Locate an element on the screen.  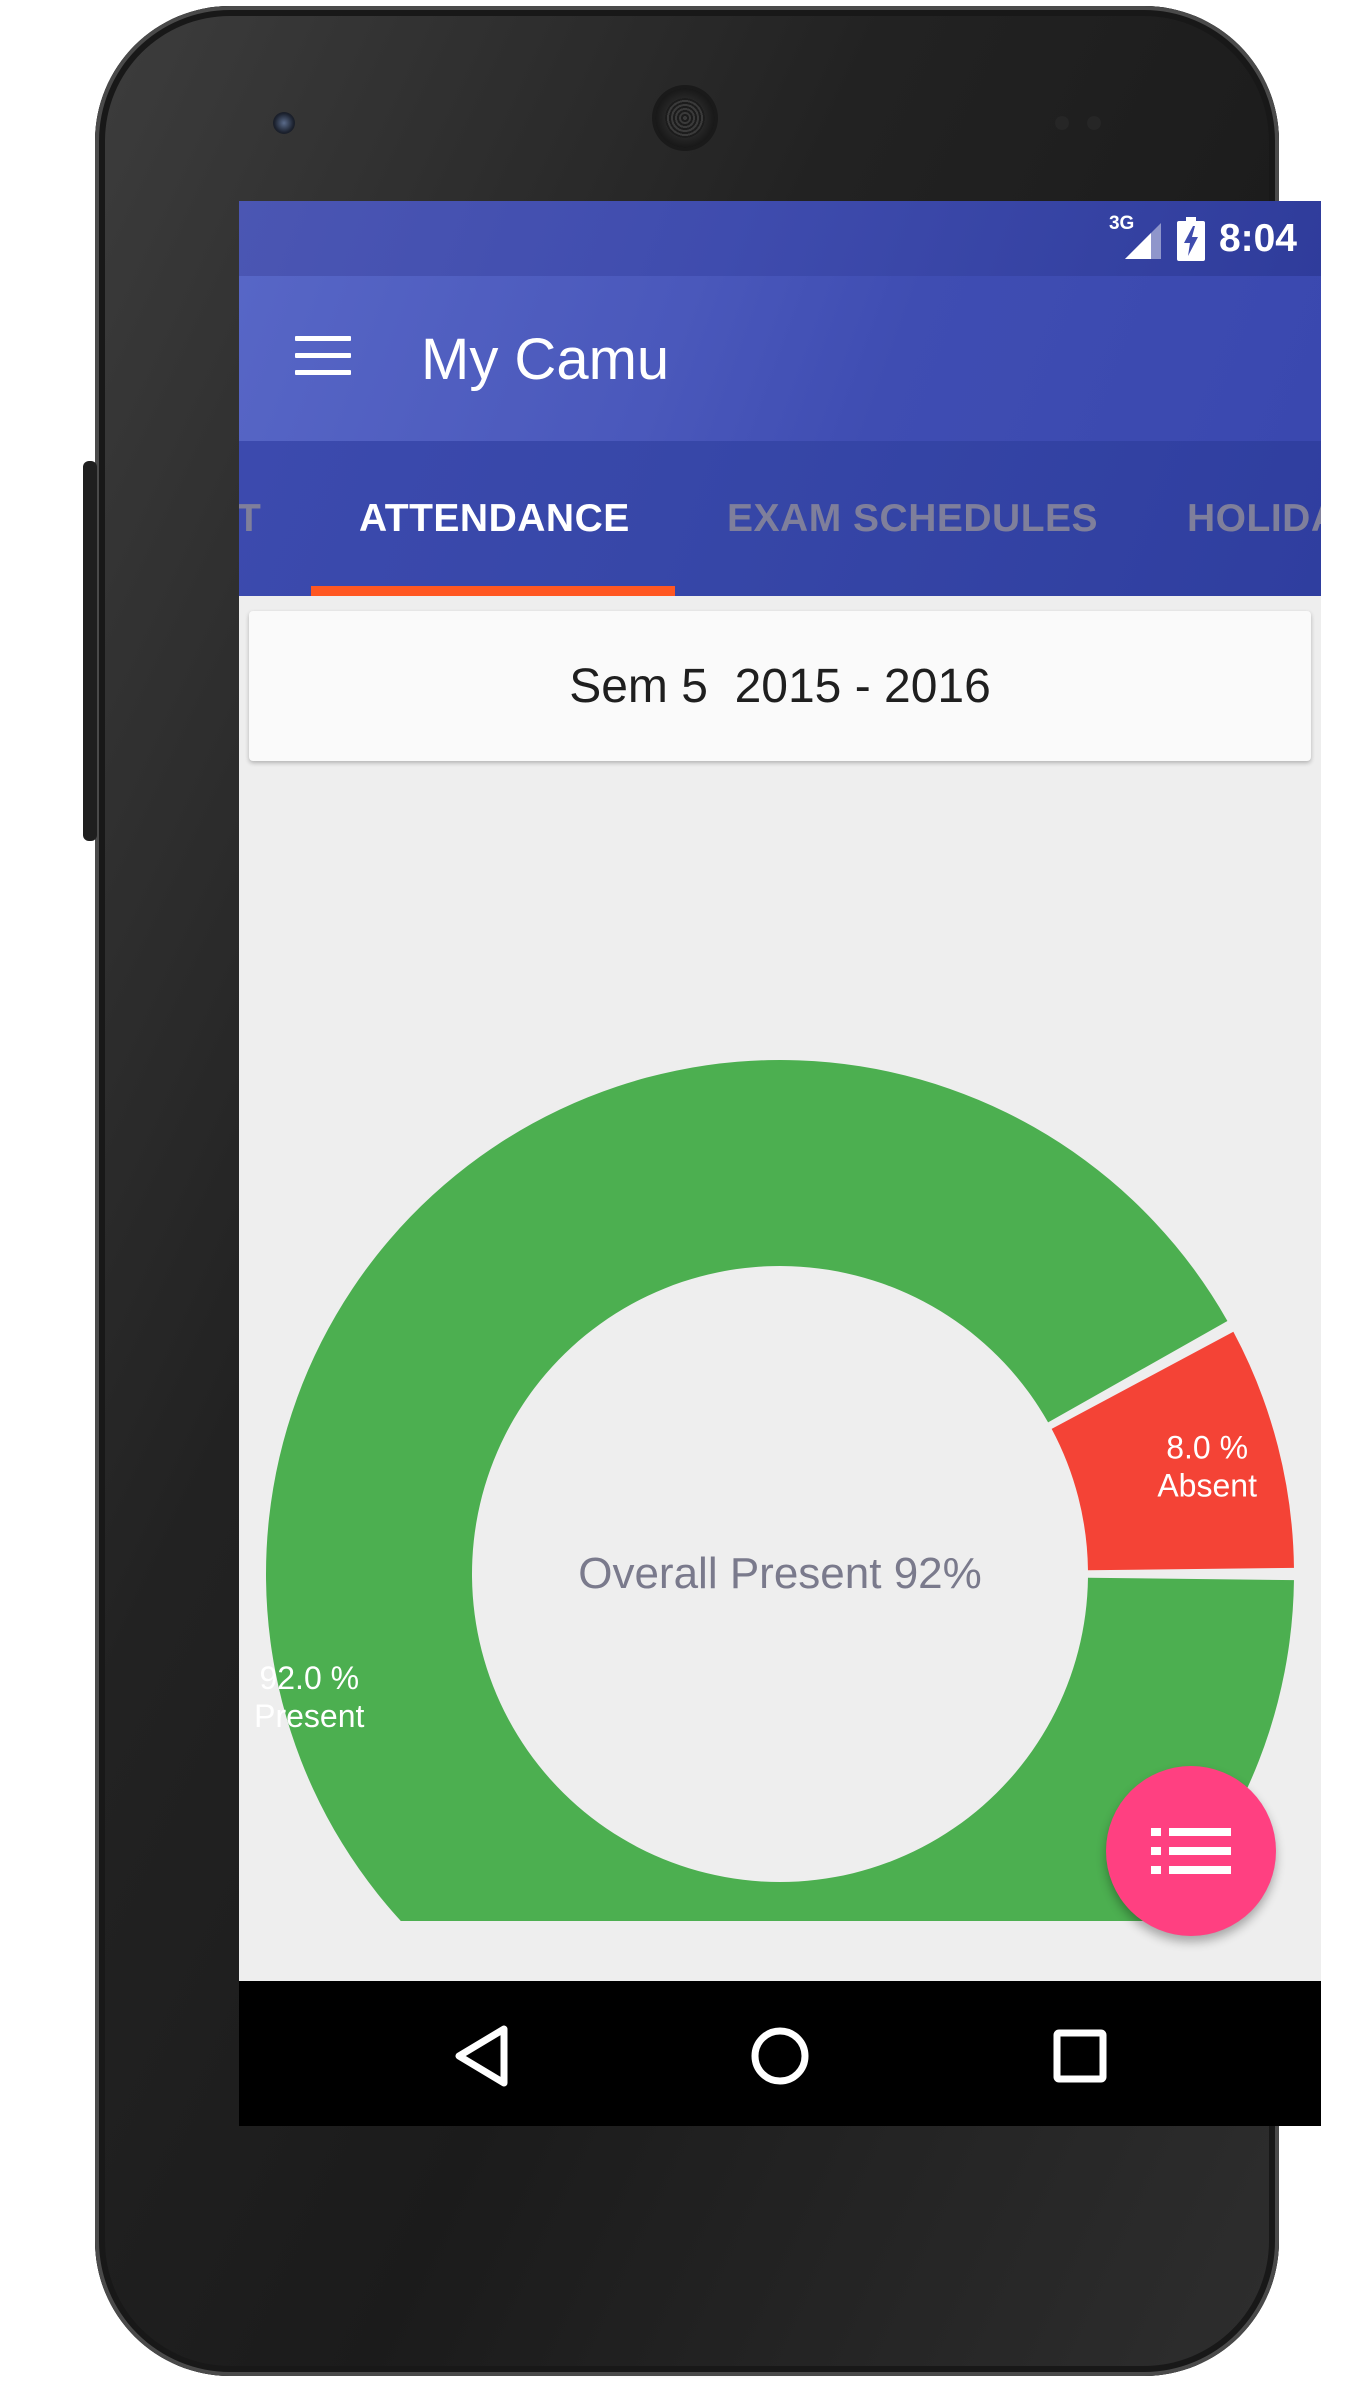
slice-value-label-present: 92.0 % is located at coordinates (309, 1678).